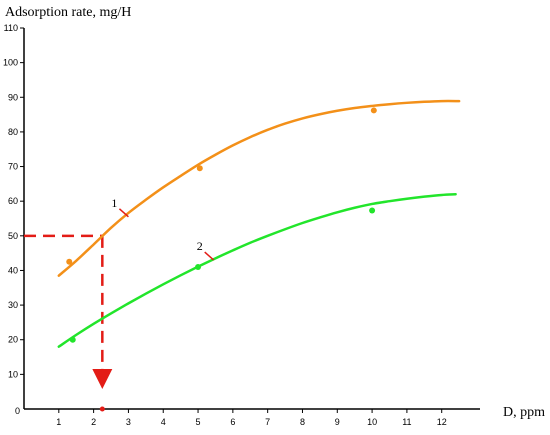 The height and width of the screenshot is (435, 550). Describe the element at coordinates (406, 422) in the screenshot. I see `x-tick-label: 11` at that location.